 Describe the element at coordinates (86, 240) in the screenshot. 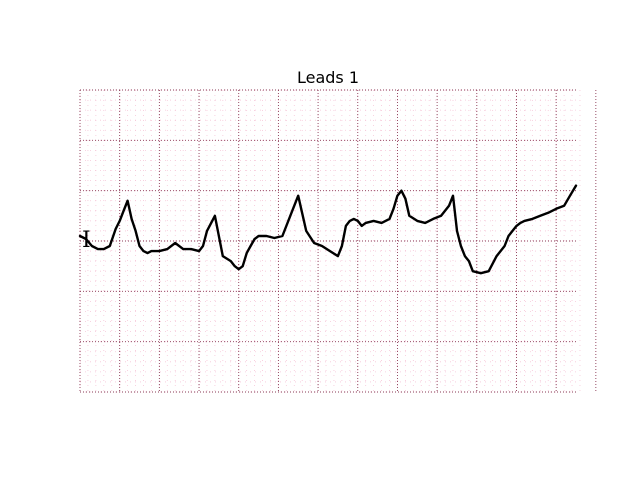

I see `lead-label: I` at that location.